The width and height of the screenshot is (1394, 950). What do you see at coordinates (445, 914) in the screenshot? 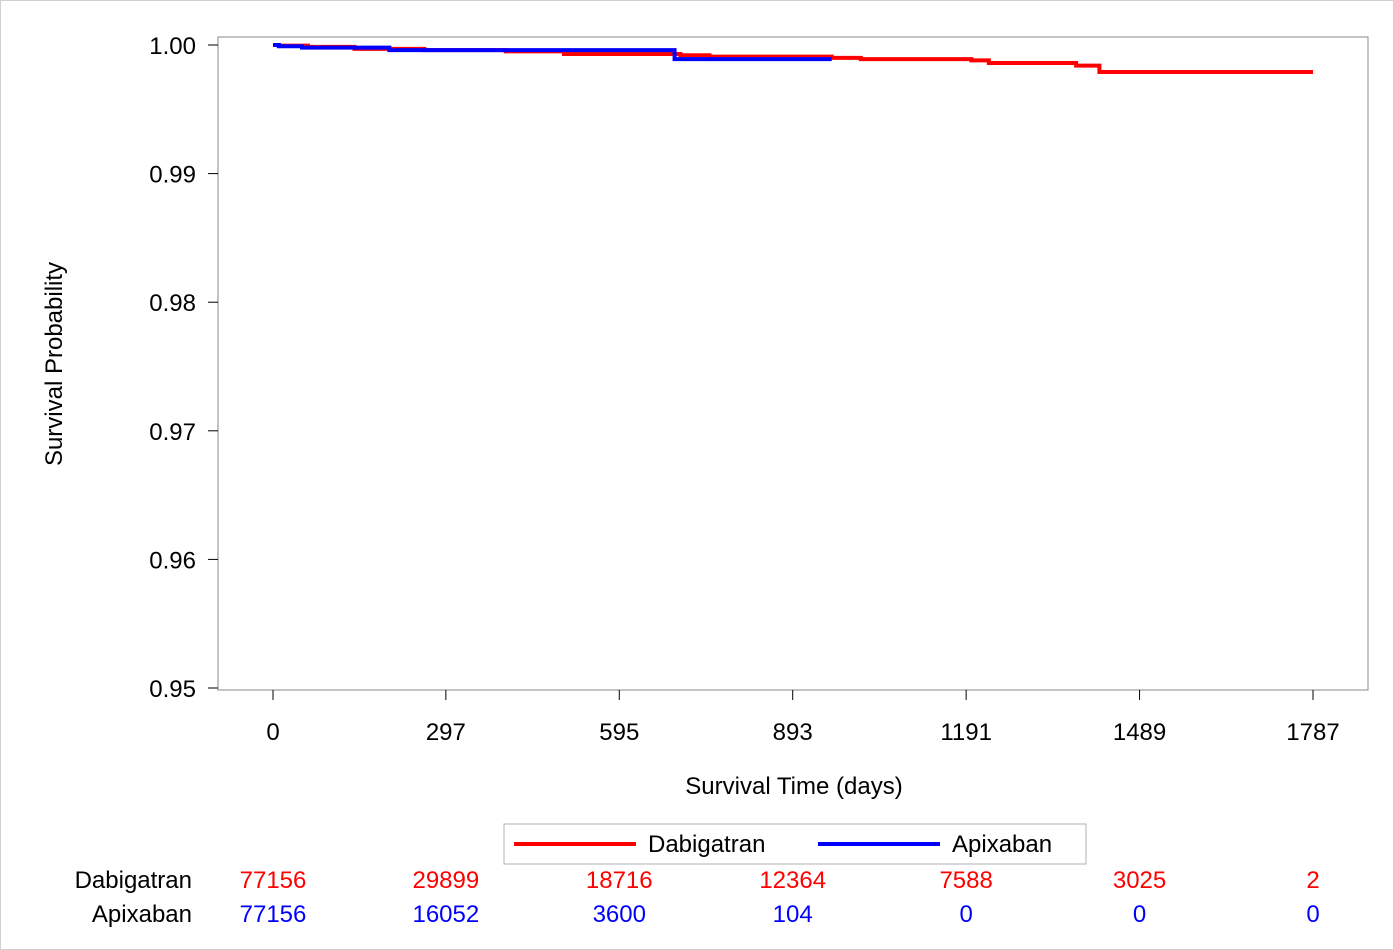
I see `risk-cell: 16052` at bounding box center [445, 914].